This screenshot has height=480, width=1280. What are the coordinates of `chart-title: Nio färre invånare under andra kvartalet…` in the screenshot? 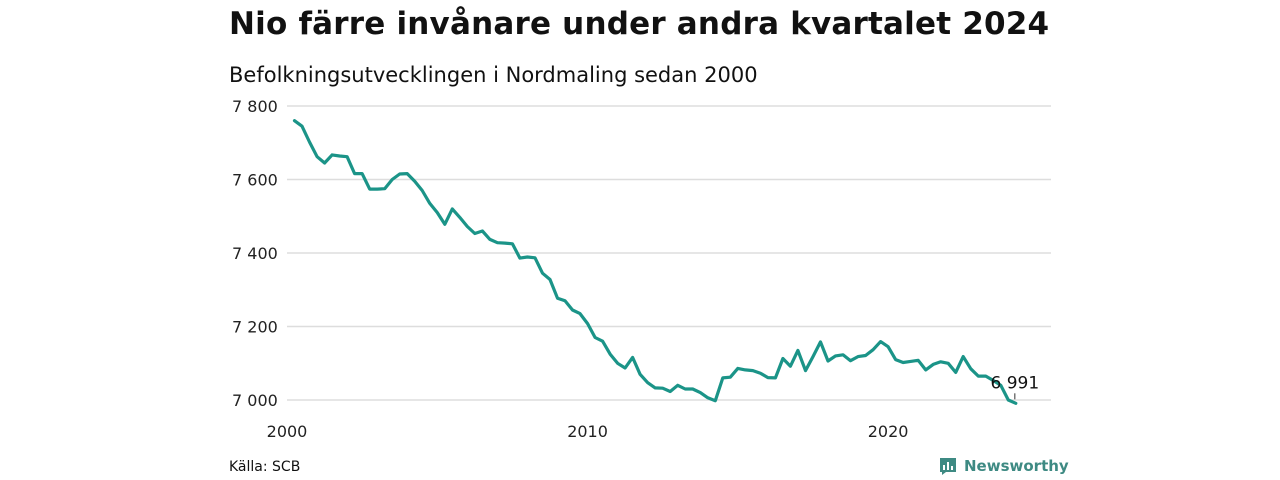 It's located at (639, 24).